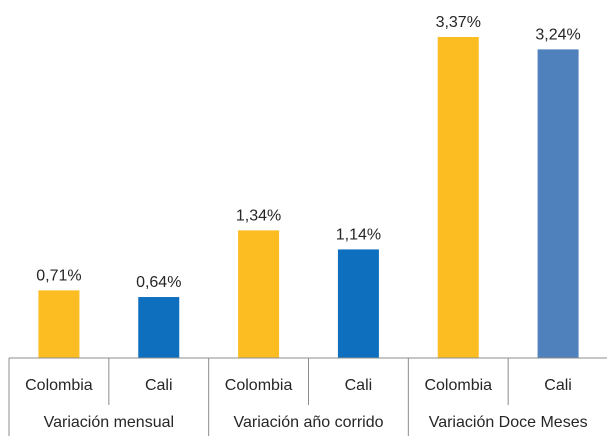 The width and height of the screenshot is (607, 436). Describe the element at coordinates (557, 34) in the screenshot. I see `data-label-2-1: 3,24%` at that location.